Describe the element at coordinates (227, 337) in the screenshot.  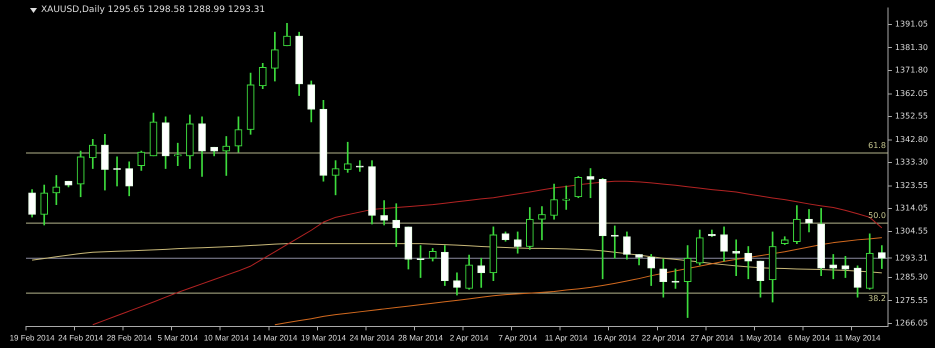
I see `x-tick-label: 10 Mar 2014` at that location.